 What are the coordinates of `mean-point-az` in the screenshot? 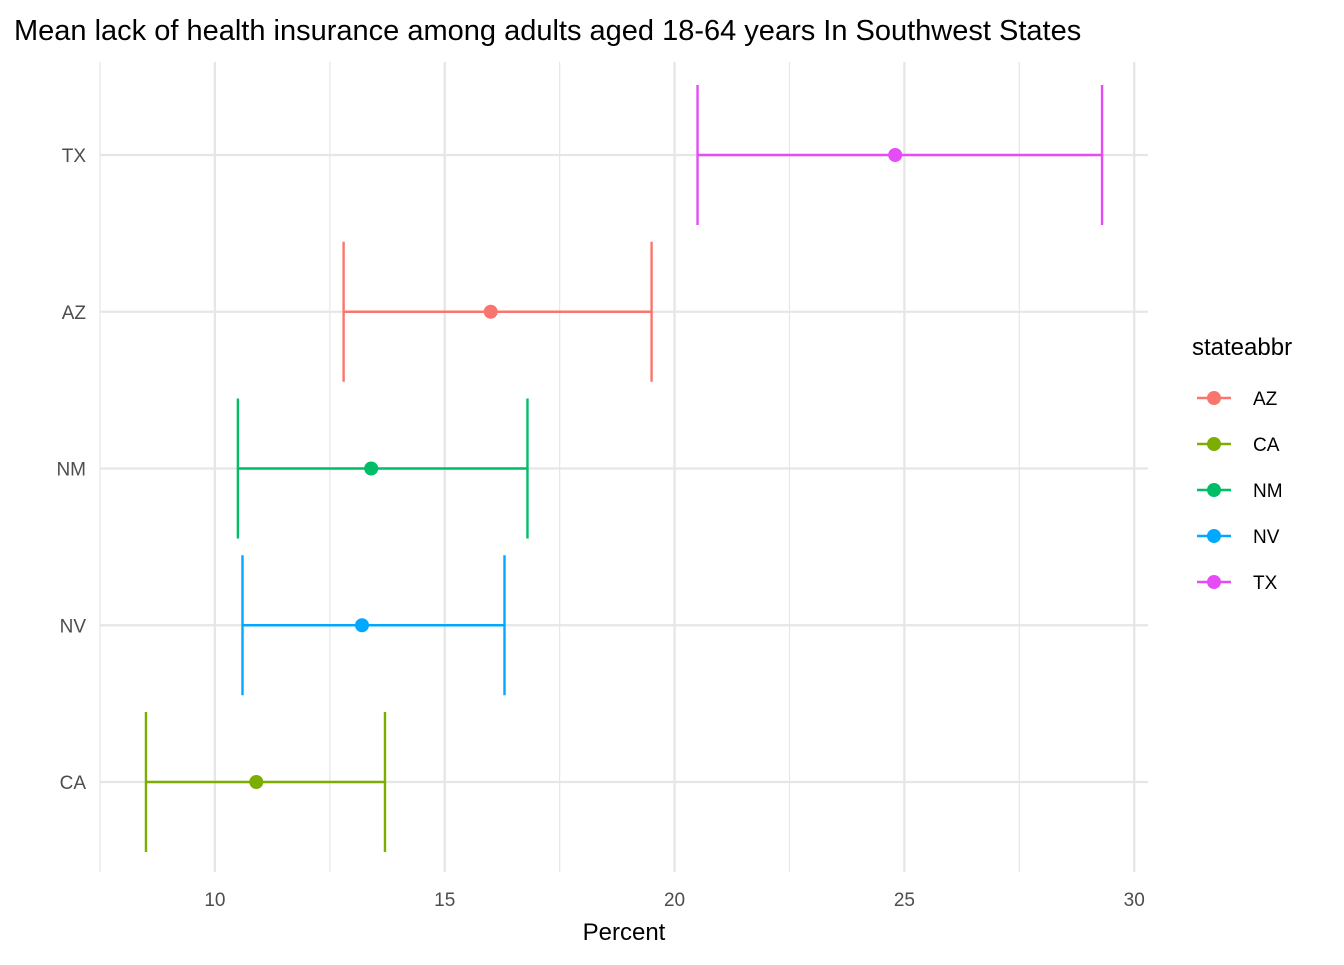 It's located at (490, 311).